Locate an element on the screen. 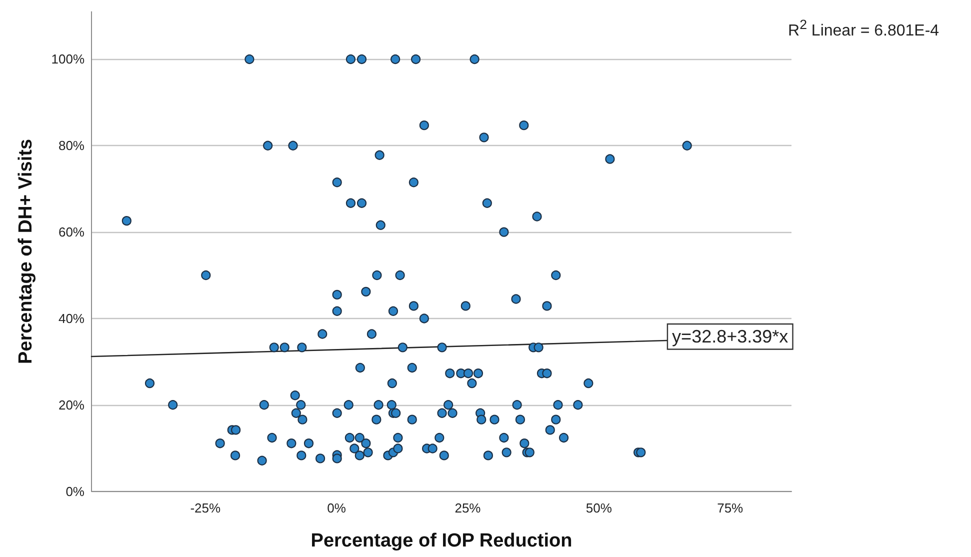 This screenshot has height=557, width=971. y-tick-label: 40% is located at coordinates (71, 318).